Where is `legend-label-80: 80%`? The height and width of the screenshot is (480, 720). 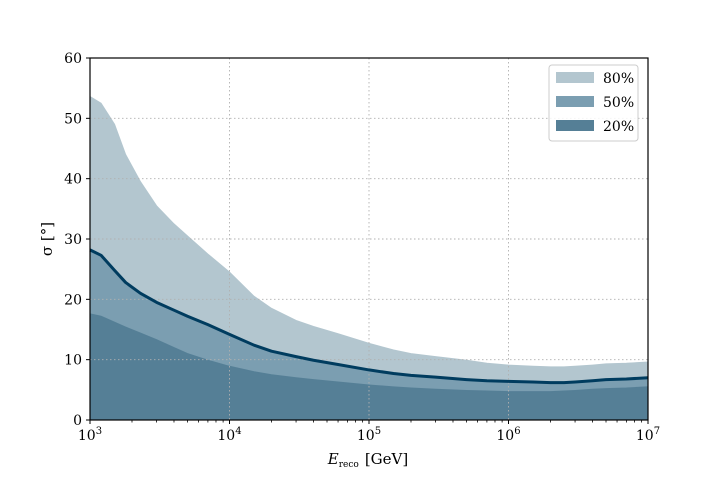
legend-label-80: 80% is located at coordinates (618, 79).